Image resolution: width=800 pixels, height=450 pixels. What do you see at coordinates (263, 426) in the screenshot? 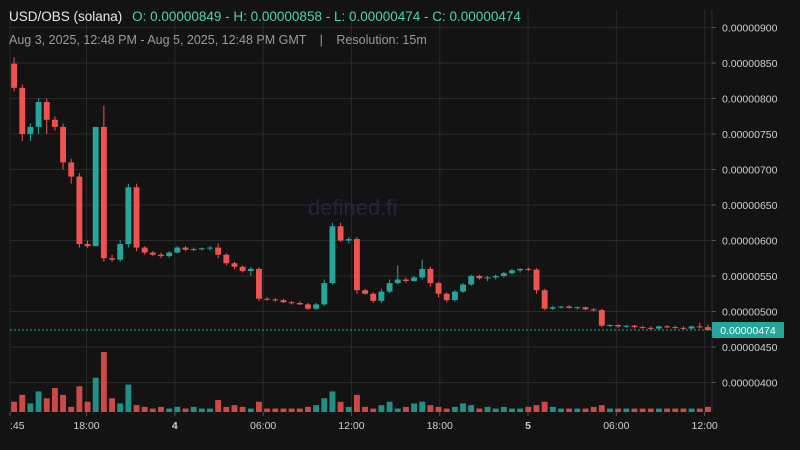
I see `x-tick-label: 06:00` at bounding box center [263, 426].